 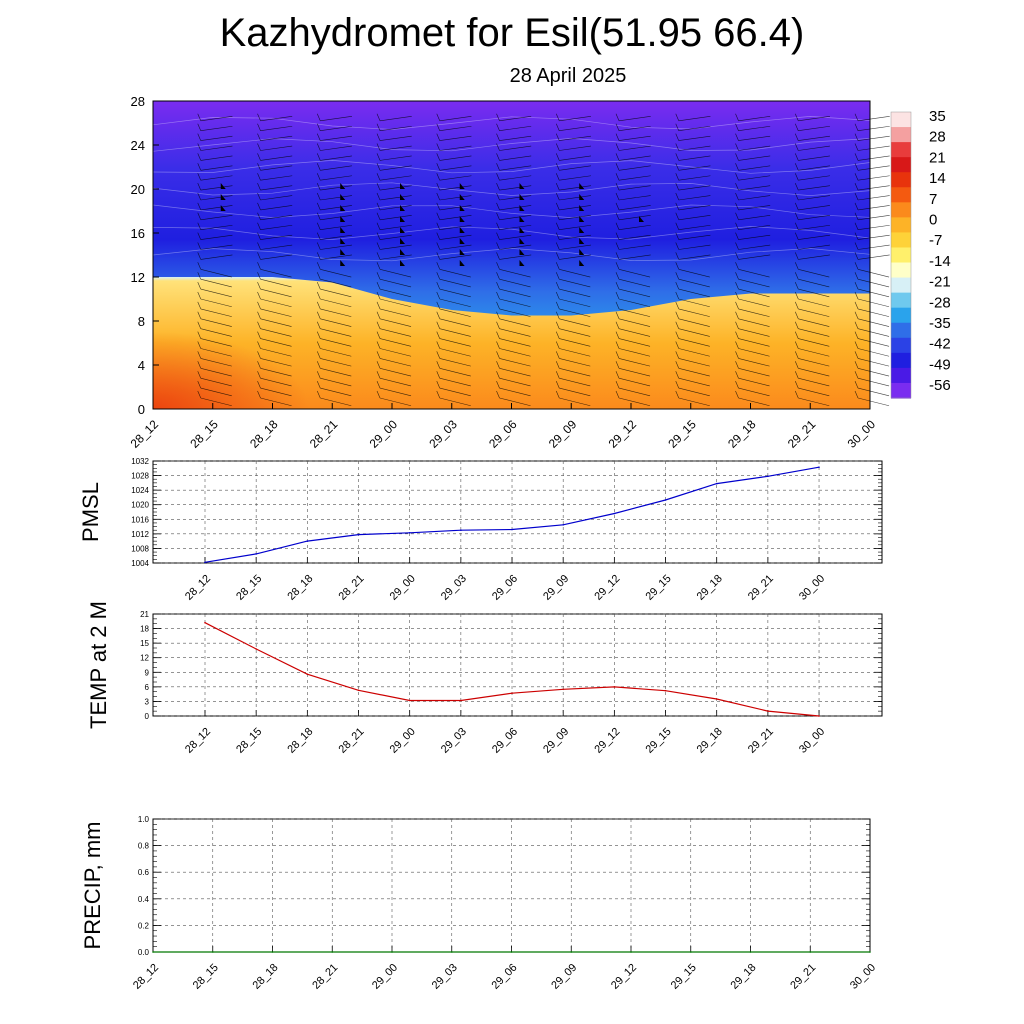 I want to click on colorbar-swatch, so click(x=901, y=240).